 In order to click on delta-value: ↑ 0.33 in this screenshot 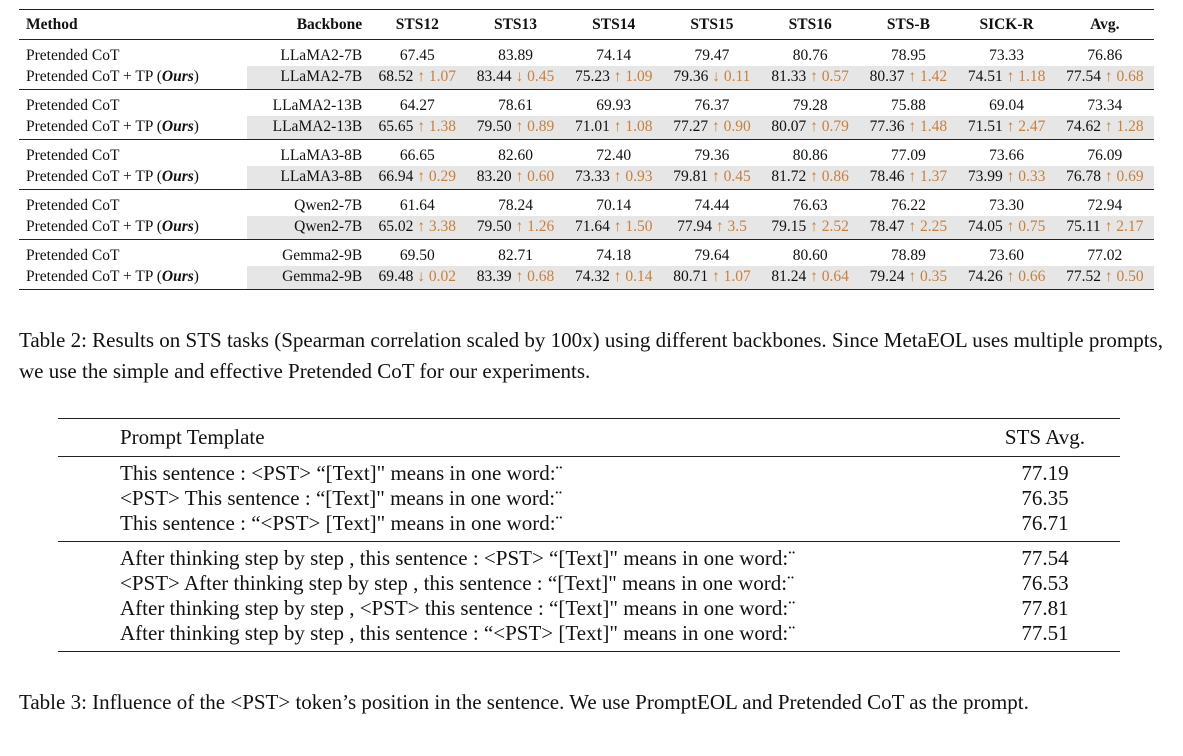, I will do `click(1026, 176)`.